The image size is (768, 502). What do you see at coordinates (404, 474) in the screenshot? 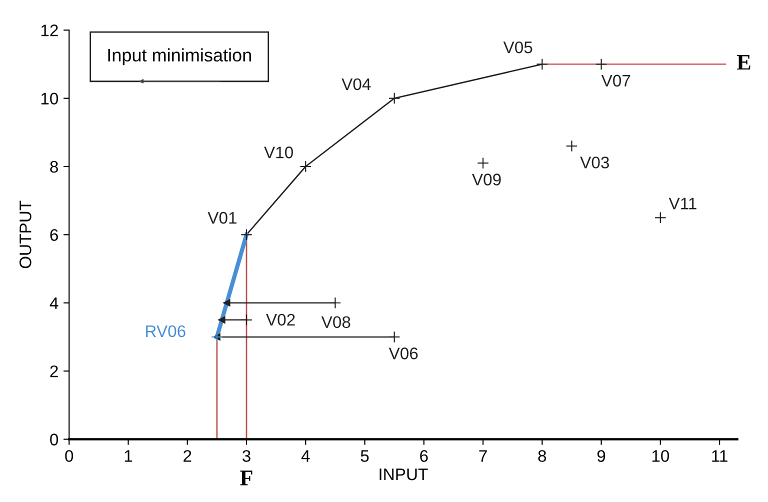
I see `x-axis-title: INPUT` at bounding box center [404, 474].